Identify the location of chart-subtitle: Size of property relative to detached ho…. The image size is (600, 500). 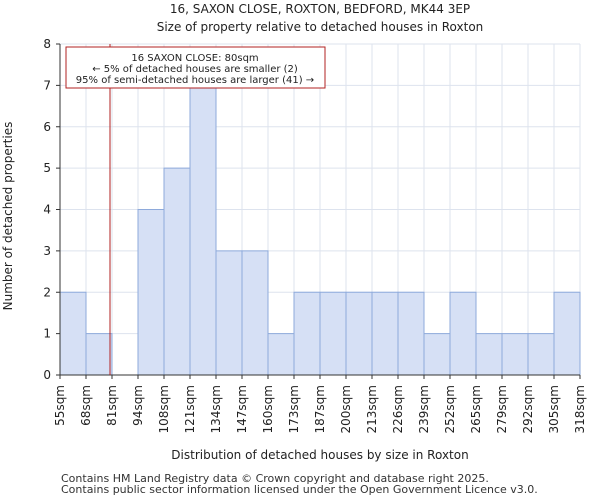
(320, 27).